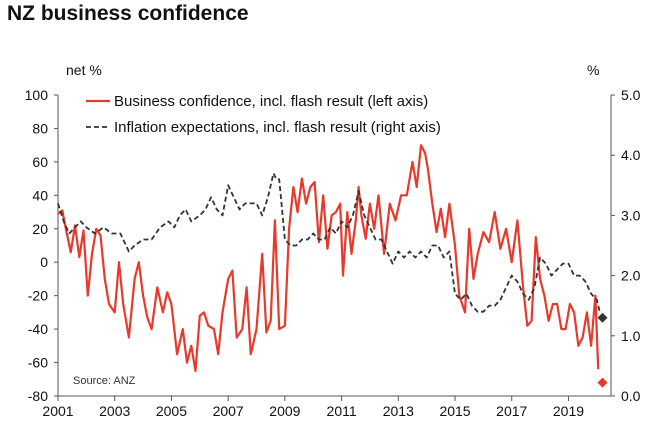  Describe the element at coordinates (84, 70) in the screenshot. I see `left-axis-unit: net %` at that location.